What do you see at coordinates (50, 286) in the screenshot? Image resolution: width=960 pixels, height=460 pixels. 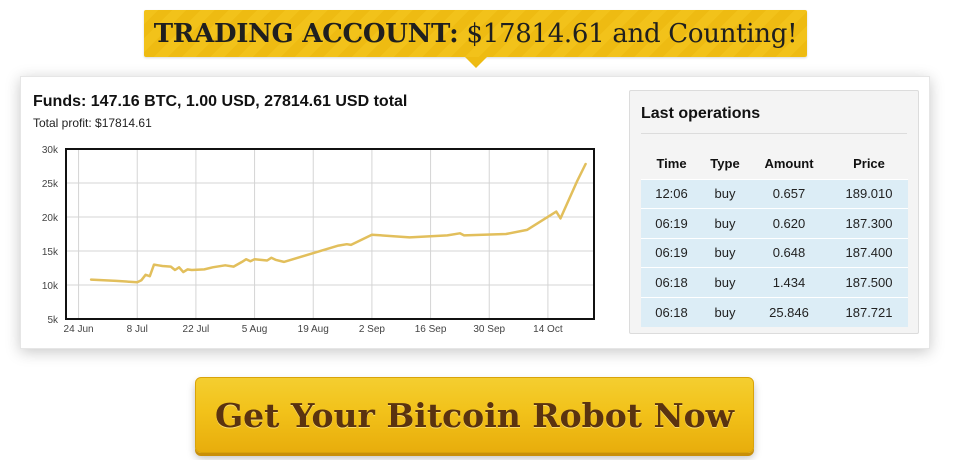 I see `y-tick-label: 10k` at bounding box center [50, 286].